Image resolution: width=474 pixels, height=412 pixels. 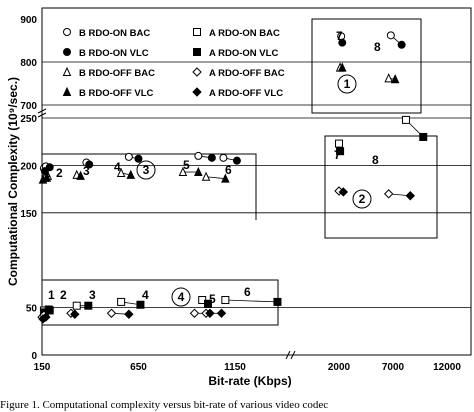 I want to click on connector-b-rdo-off, so click(x=216, y=178).